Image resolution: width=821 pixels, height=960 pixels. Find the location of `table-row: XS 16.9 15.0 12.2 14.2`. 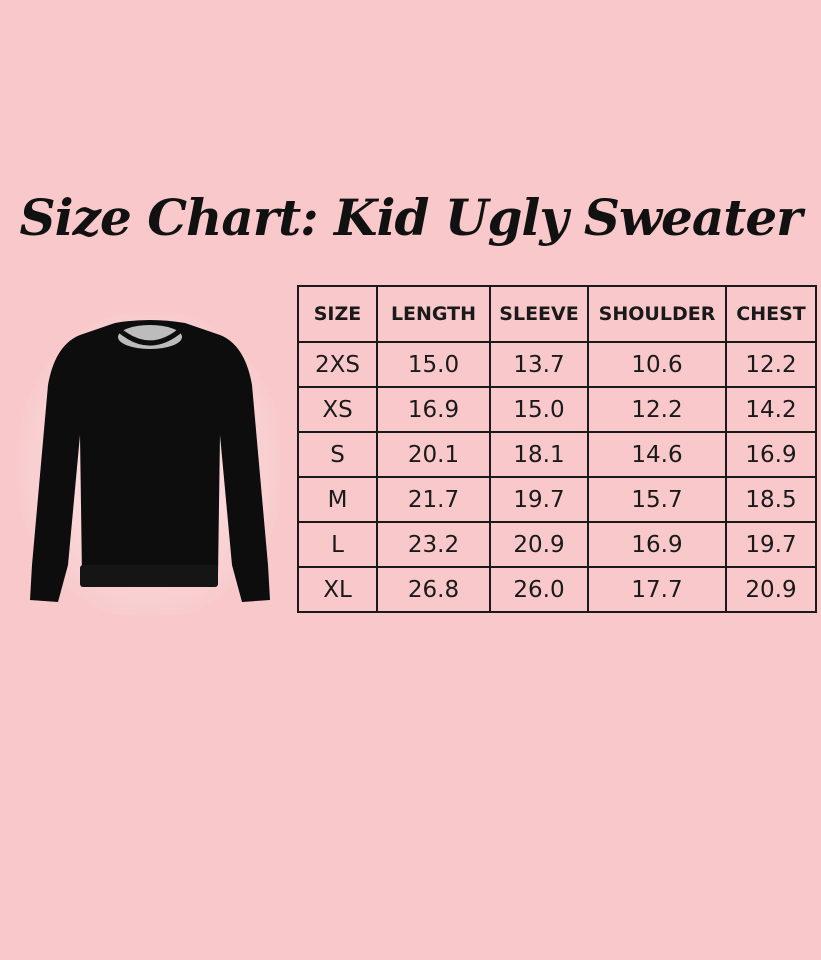

table-row: XS 16.9 15.0 12.2 14.2 is located at coordinates (557, 409).